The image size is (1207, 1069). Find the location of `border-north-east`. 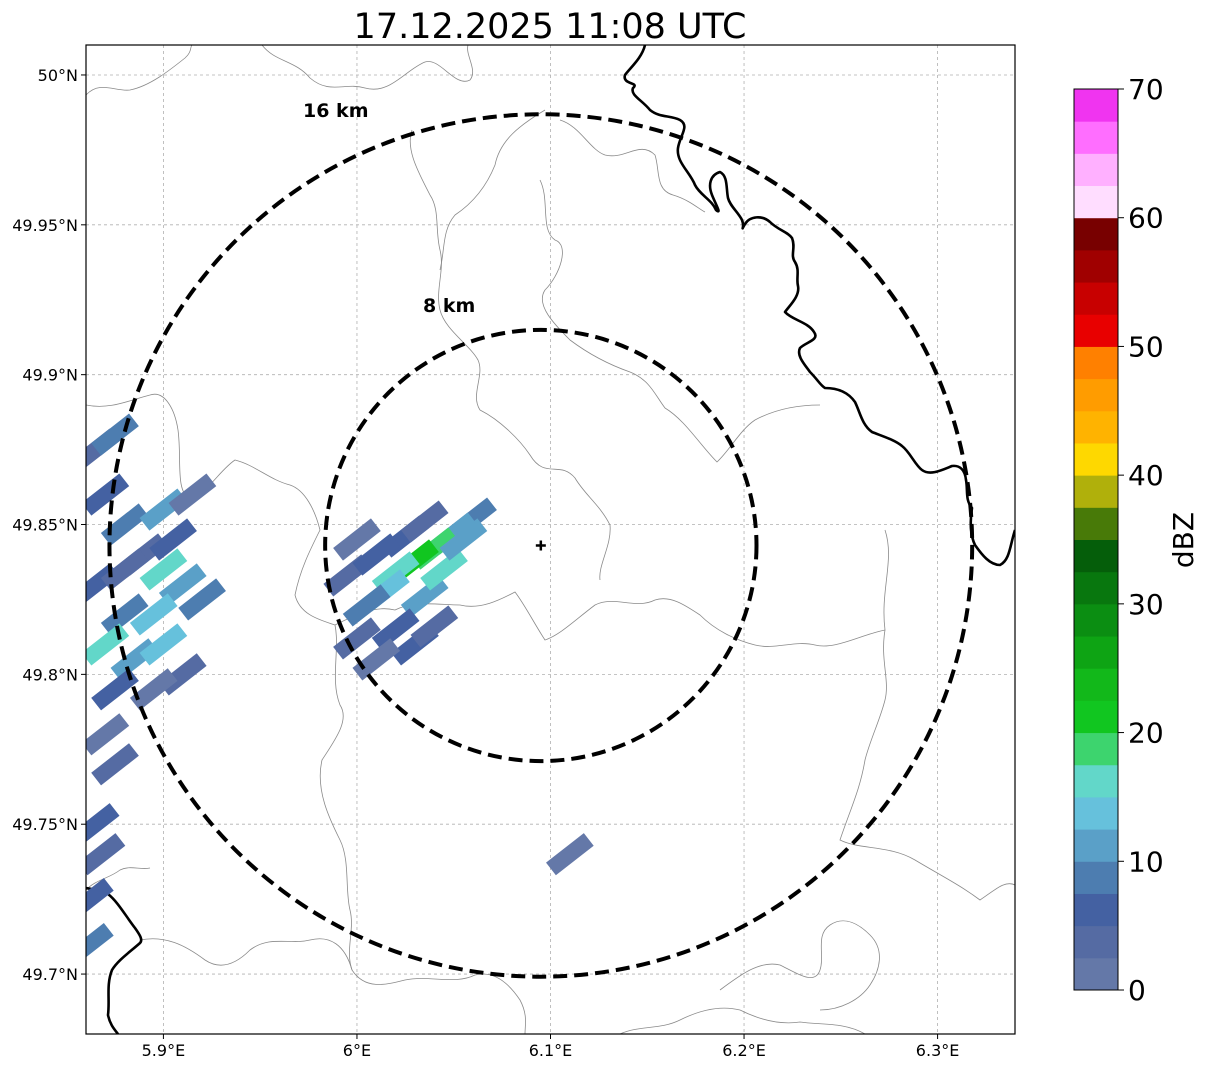

border-north-east is located at coordinates (492, 190).